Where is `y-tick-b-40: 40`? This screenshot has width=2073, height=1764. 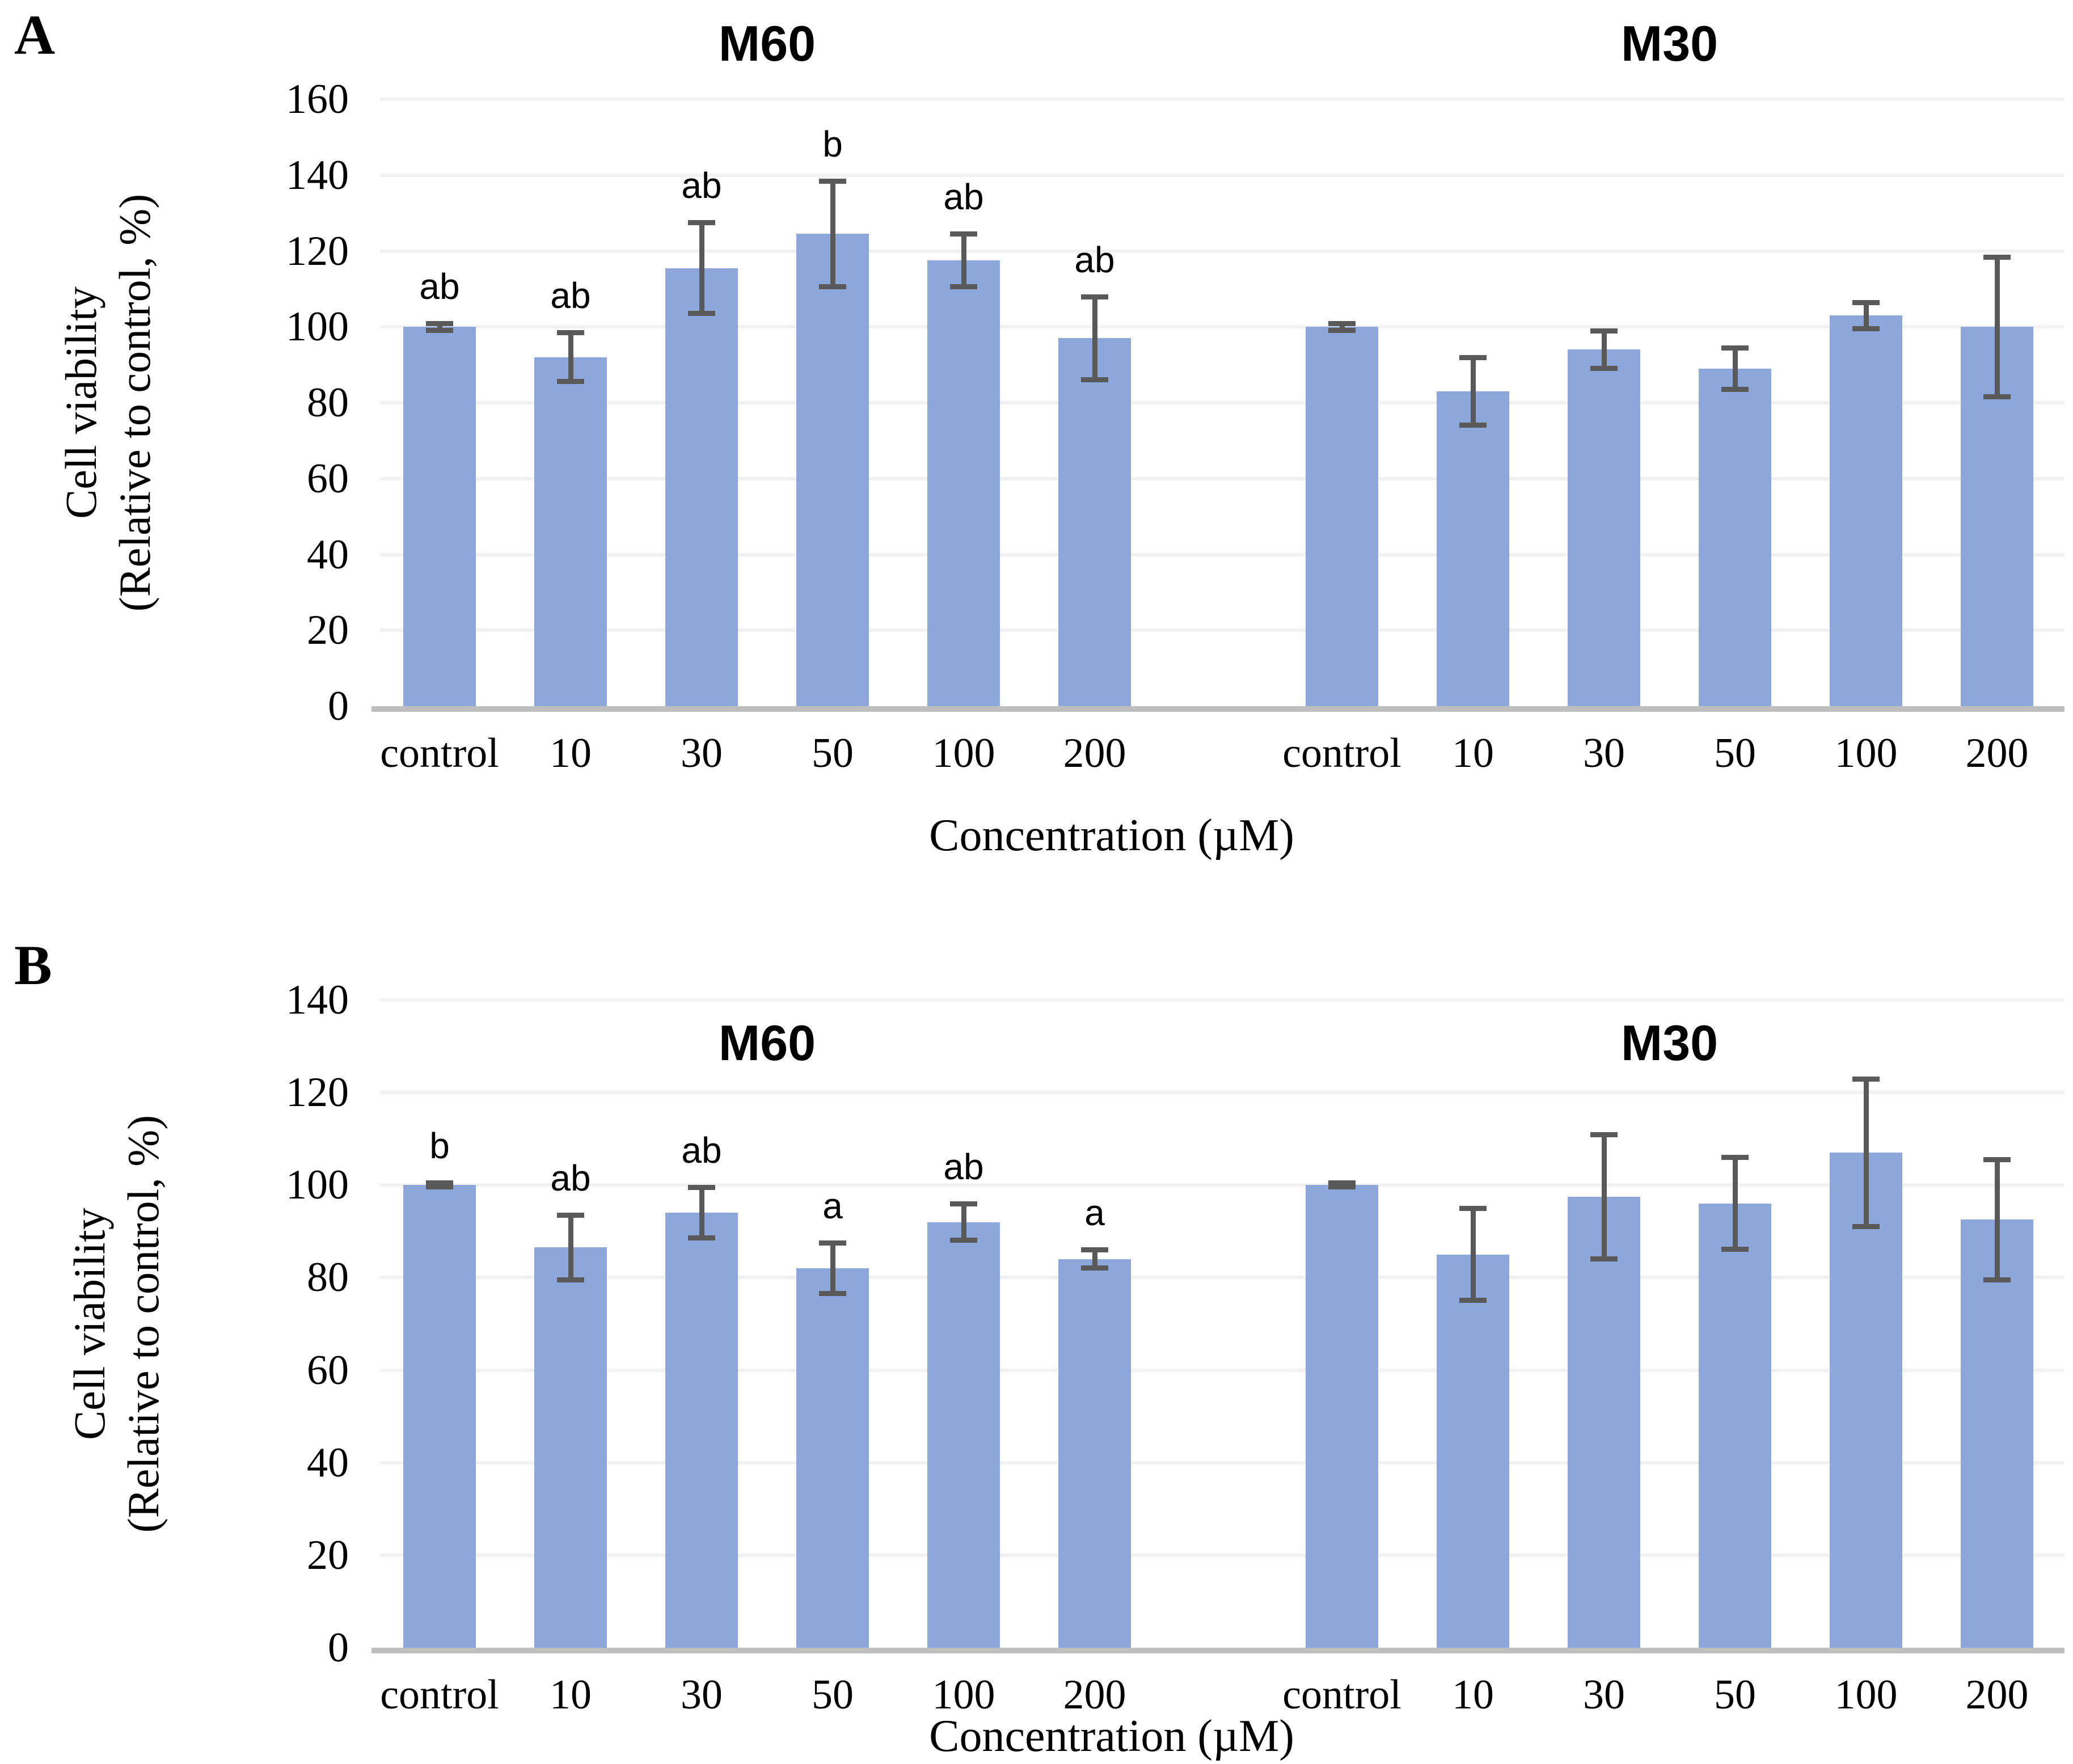 y-tick-b-40: 40 is located at coordinates (328, 1462).